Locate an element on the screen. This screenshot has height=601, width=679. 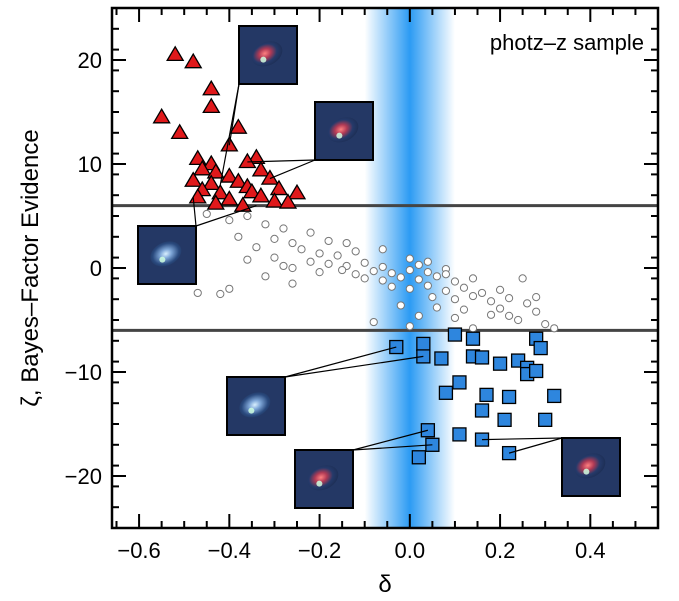
y-tick-label: 0 is located at coordinates (96, 268).